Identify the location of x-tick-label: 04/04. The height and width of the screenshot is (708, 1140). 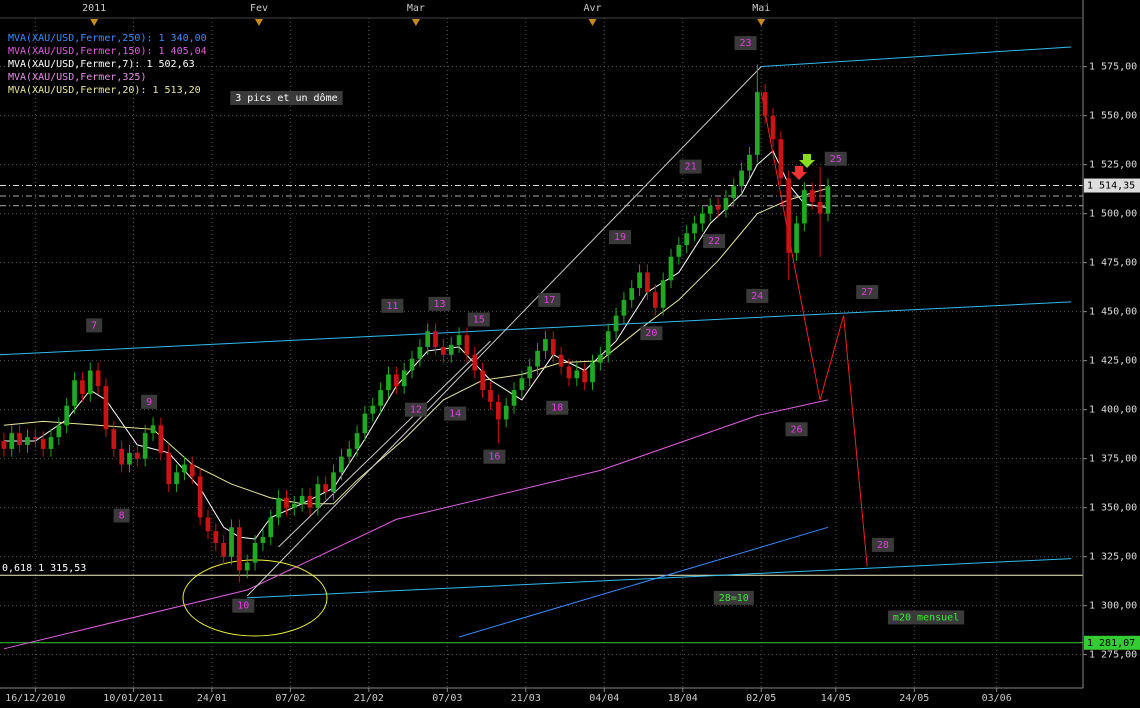
(604, 698).